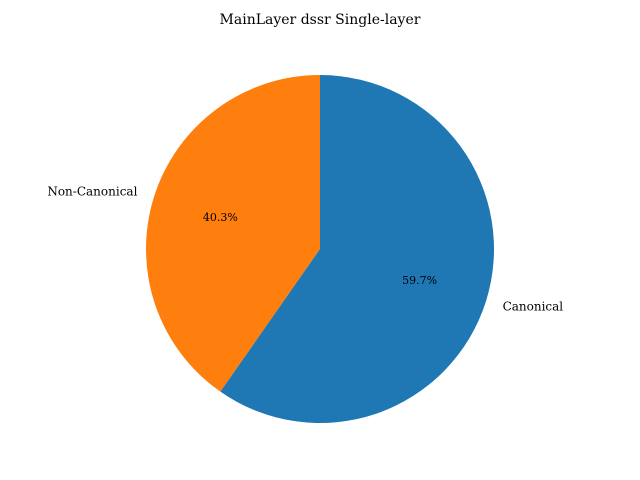  I want to click on slice-label-canonical: Canonical, so click(533, 306).